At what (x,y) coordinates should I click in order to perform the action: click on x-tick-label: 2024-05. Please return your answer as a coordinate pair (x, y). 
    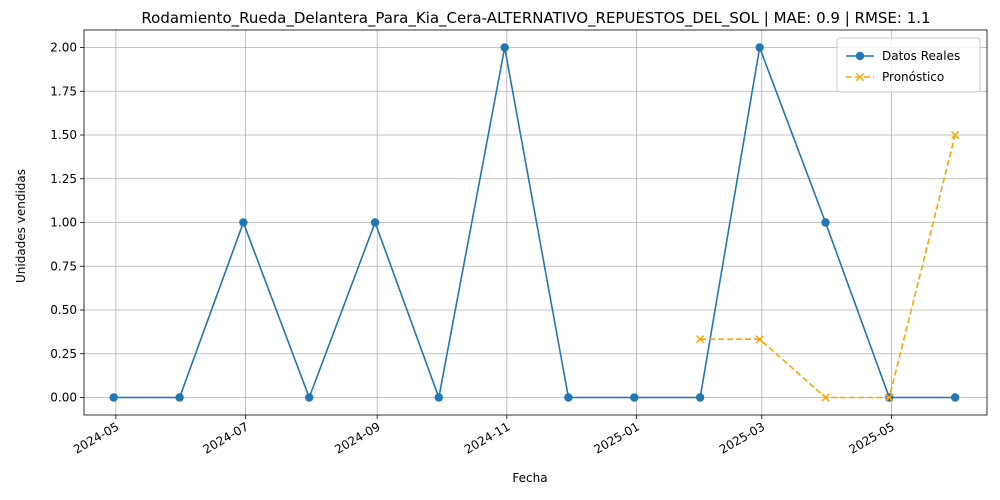
    Looking at the image, I should click on (96, 437).